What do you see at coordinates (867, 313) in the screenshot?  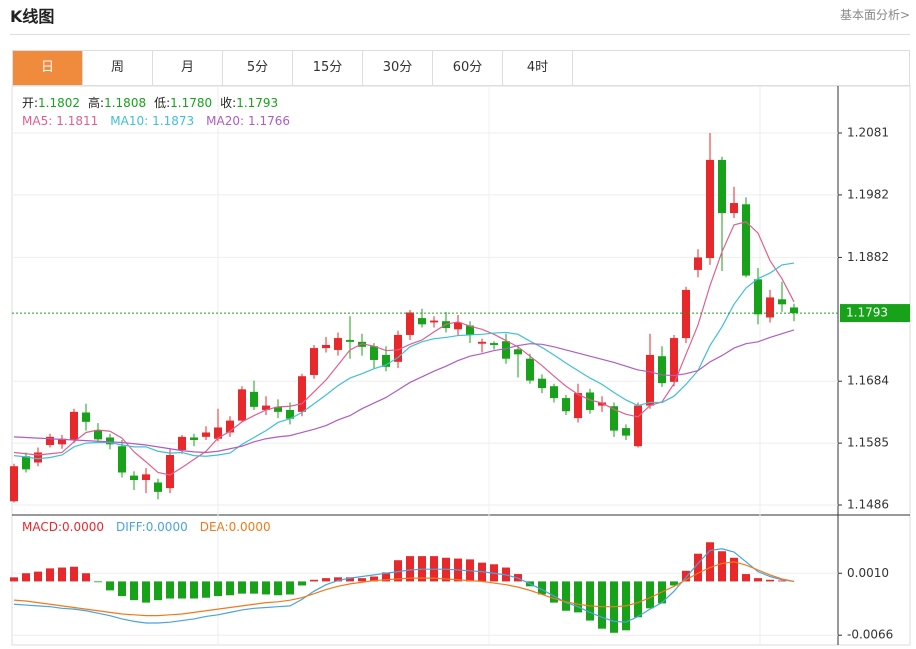 I see `last-price-label: 1.1793` at bounding box center [867, 313].